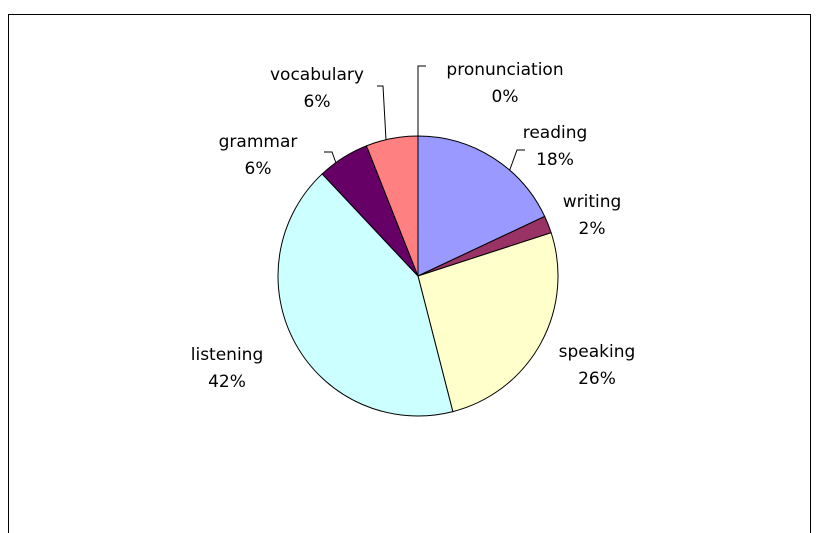  I want to click on slice-value-label: 0%, so click(505, 97).